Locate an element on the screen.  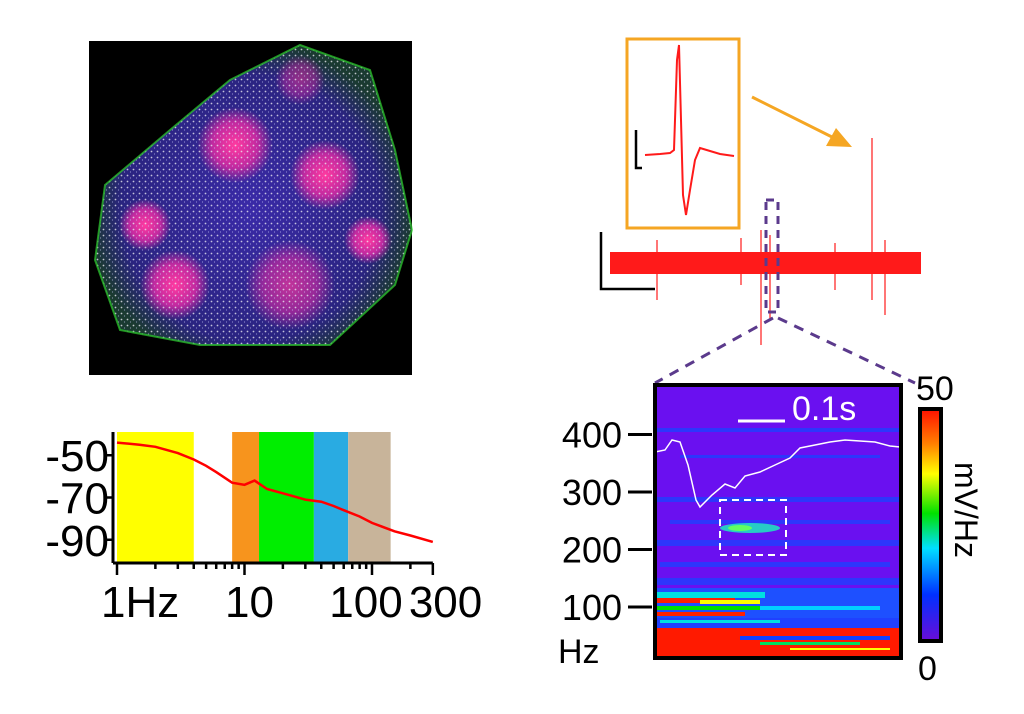
colorbar is located at coordinates (930, 525).